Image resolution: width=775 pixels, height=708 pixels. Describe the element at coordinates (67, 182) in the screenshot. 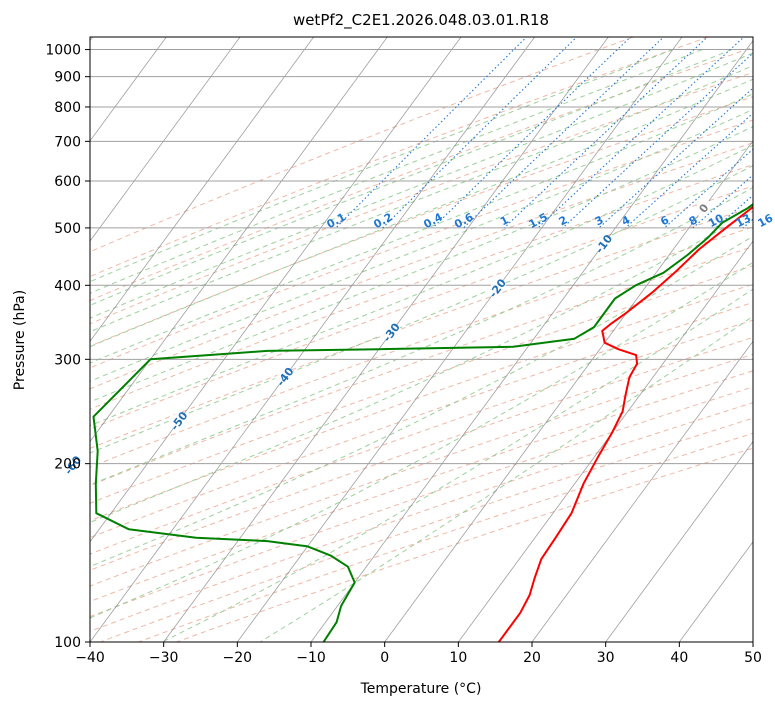

I see `y-tick-label: 600` at that location.